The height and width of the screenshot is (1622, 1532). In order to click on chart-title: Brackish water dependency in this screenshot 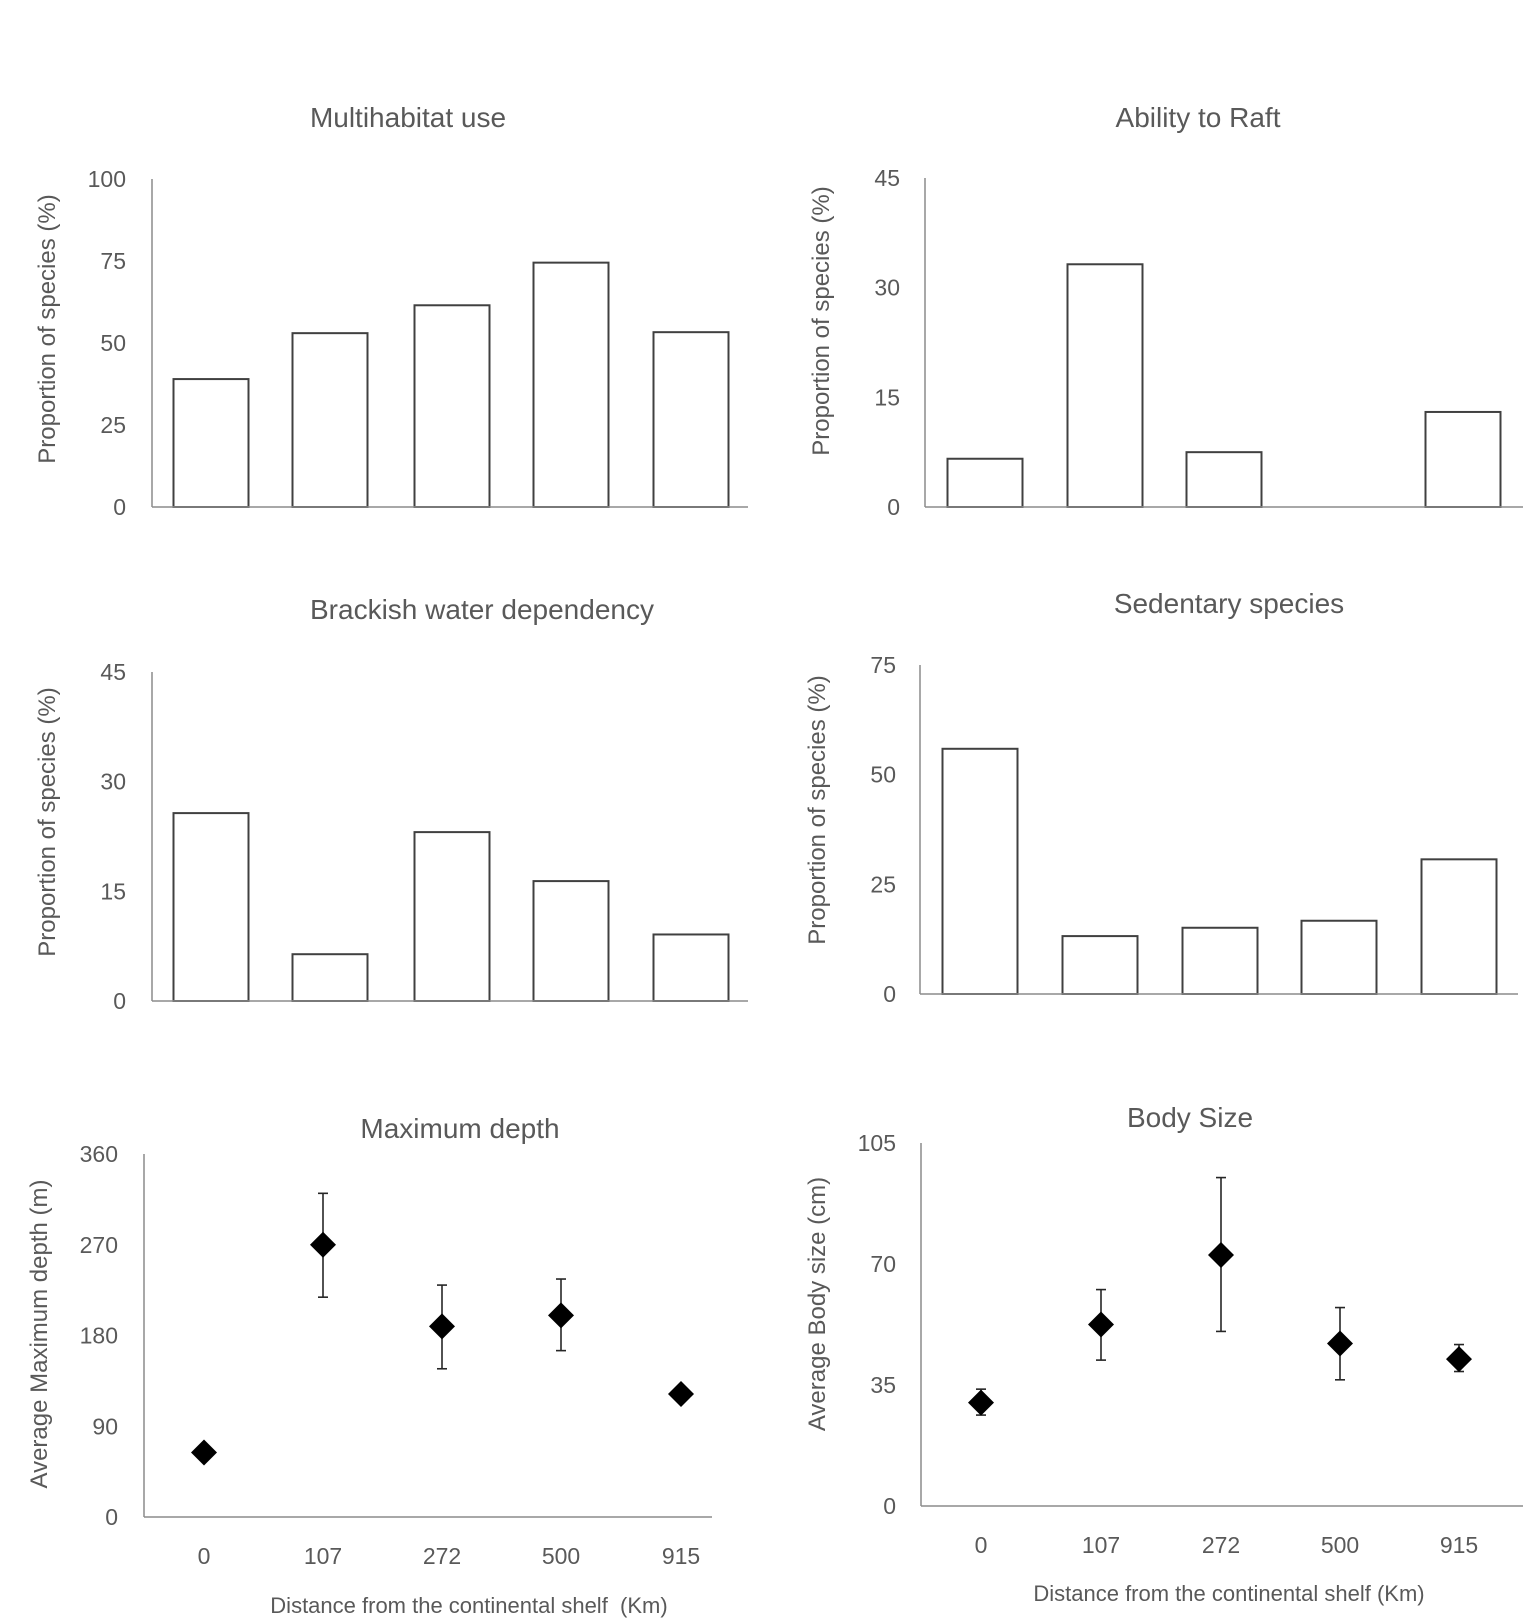, I will do `click(482, 609)`.